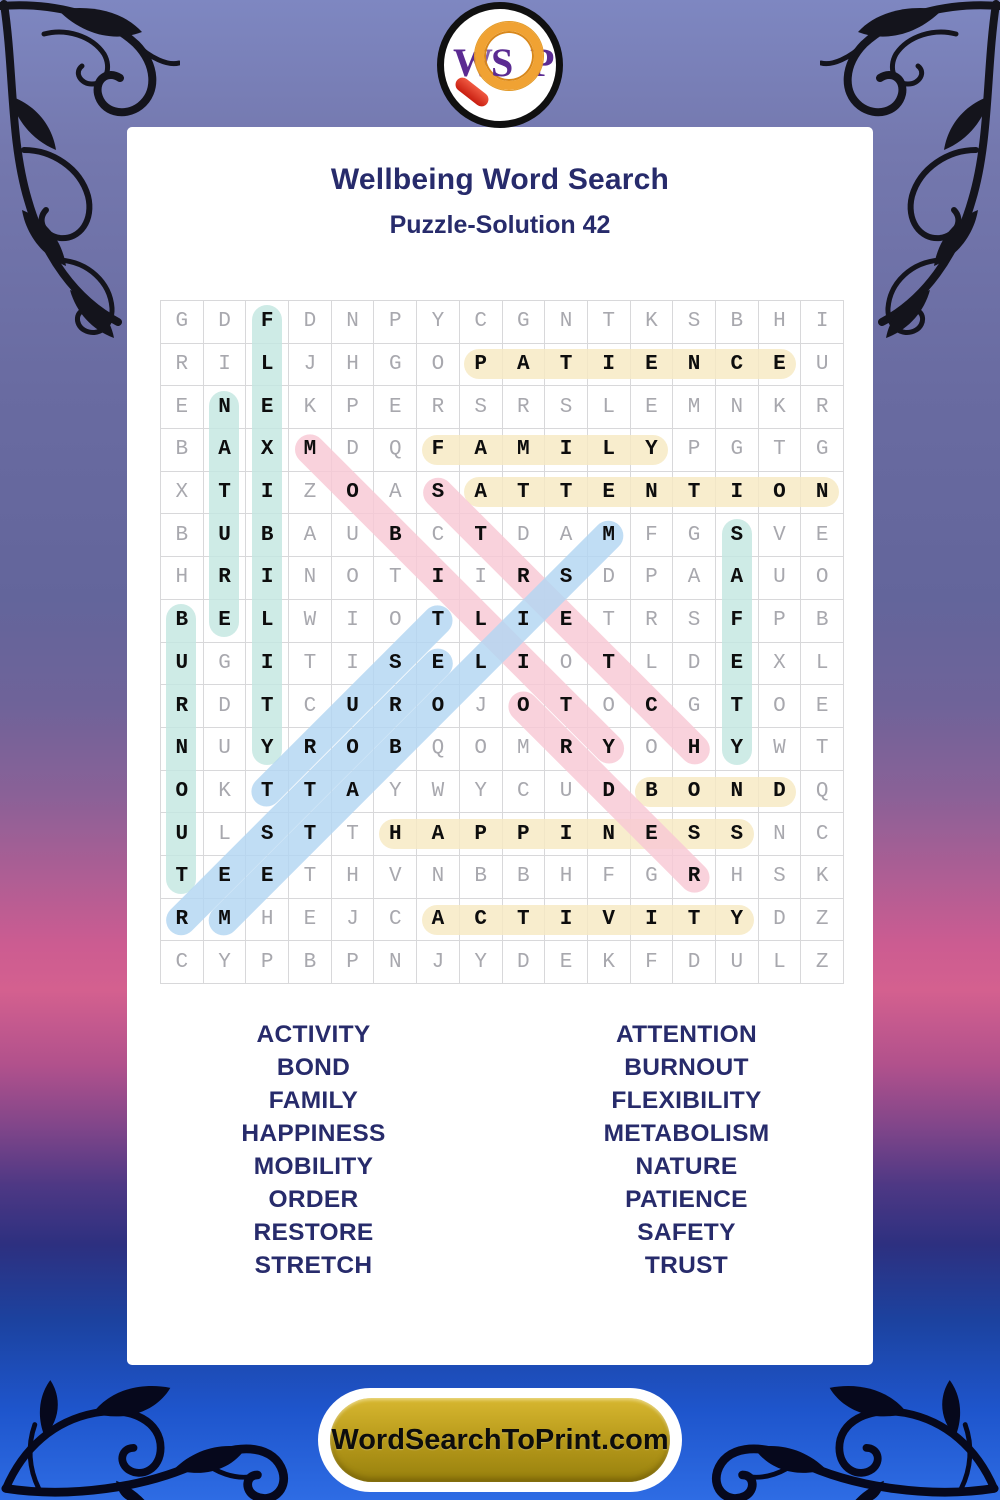 This screenshot has width=1000, height=1500. What do you see at coordinates (822, 919) in the screenshot?
I see `grid-letter: Z` at bounding box center [822, 919].